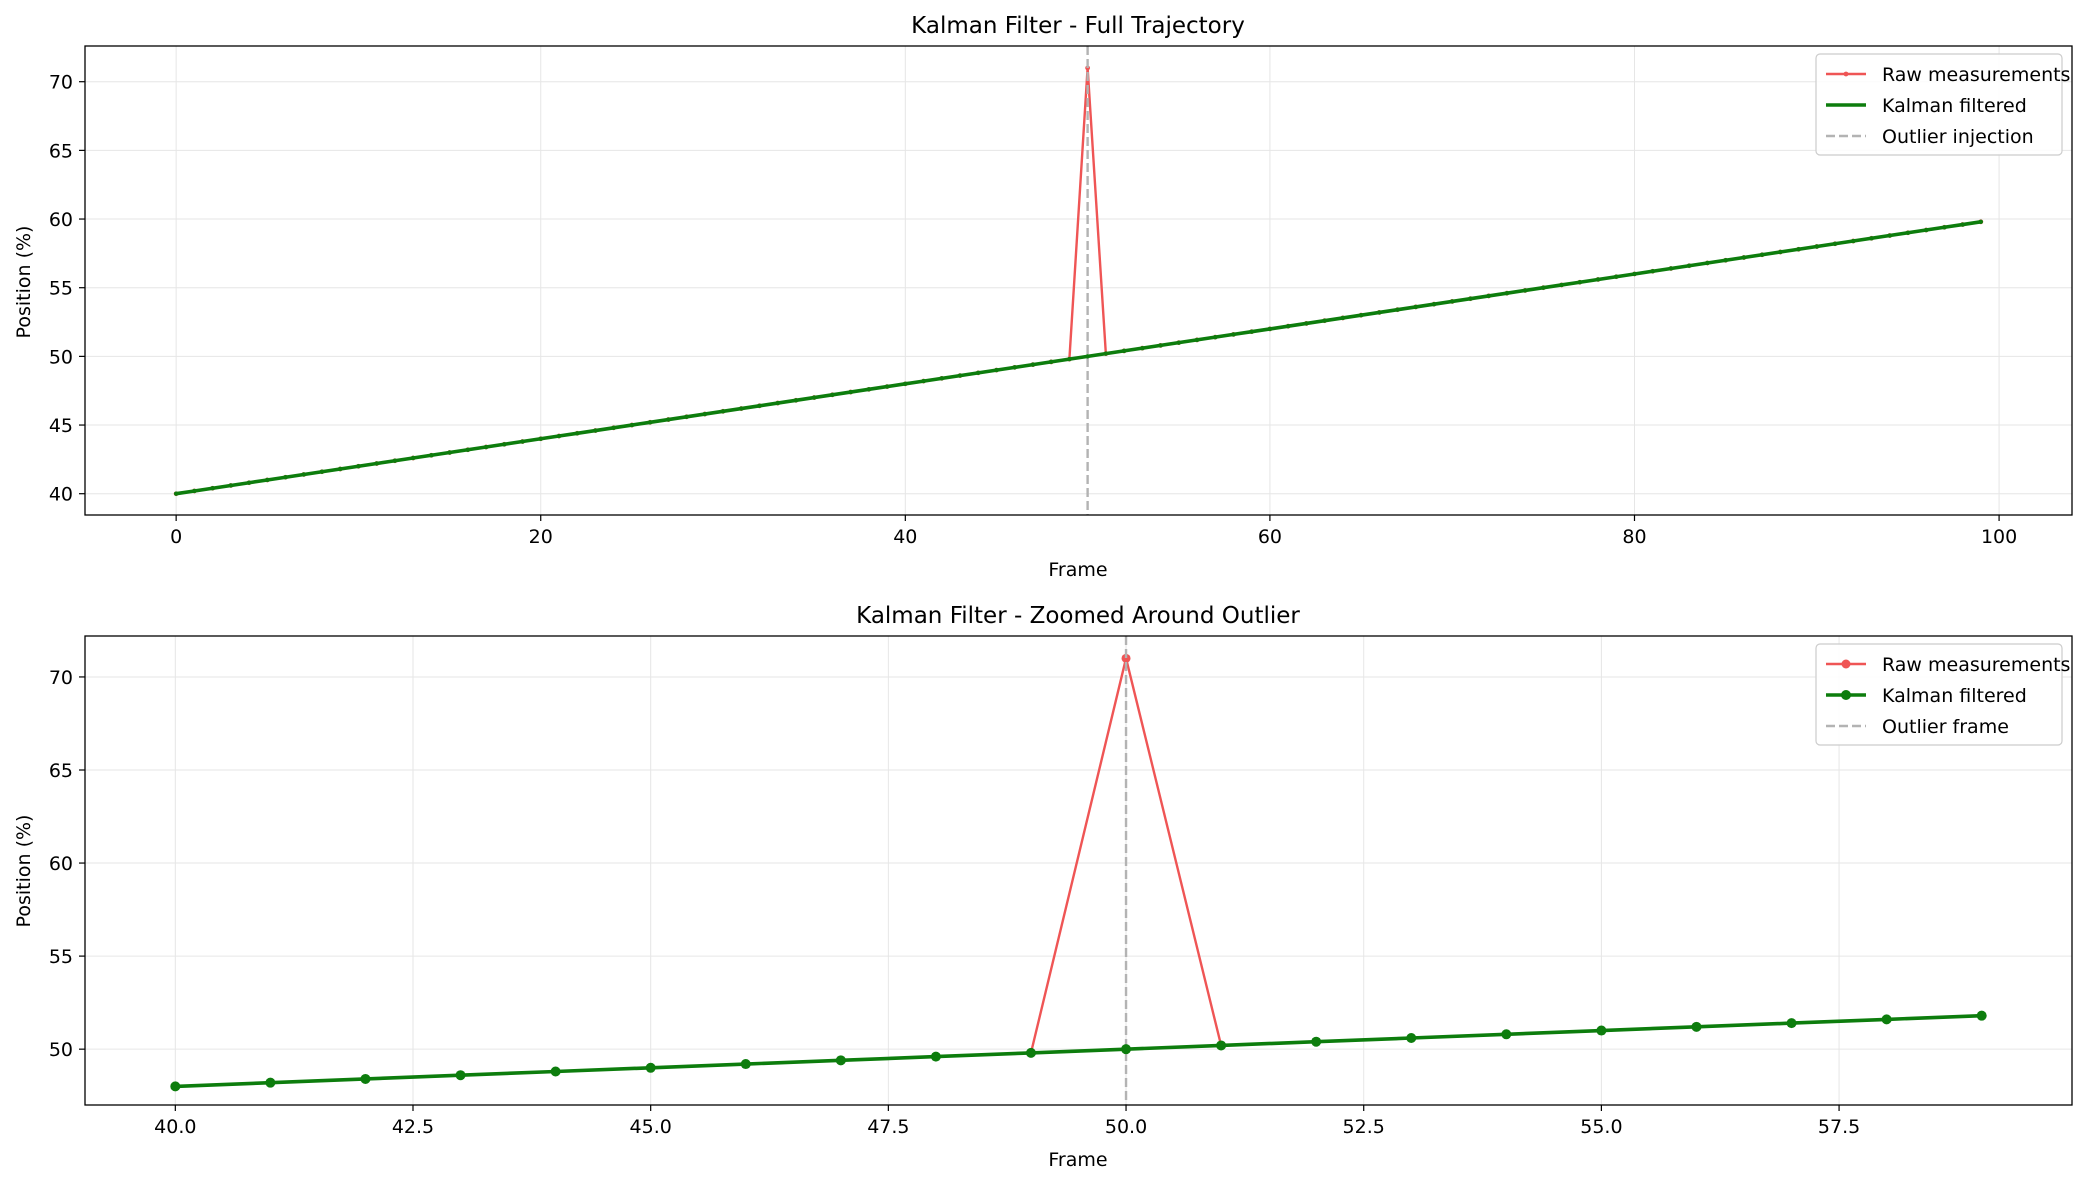 This screenshot has height=1182, width=2084. Describe the element at coordinates (1364, 1127) in the screenshot. I see `x-tick-label: 52.5` at that location.